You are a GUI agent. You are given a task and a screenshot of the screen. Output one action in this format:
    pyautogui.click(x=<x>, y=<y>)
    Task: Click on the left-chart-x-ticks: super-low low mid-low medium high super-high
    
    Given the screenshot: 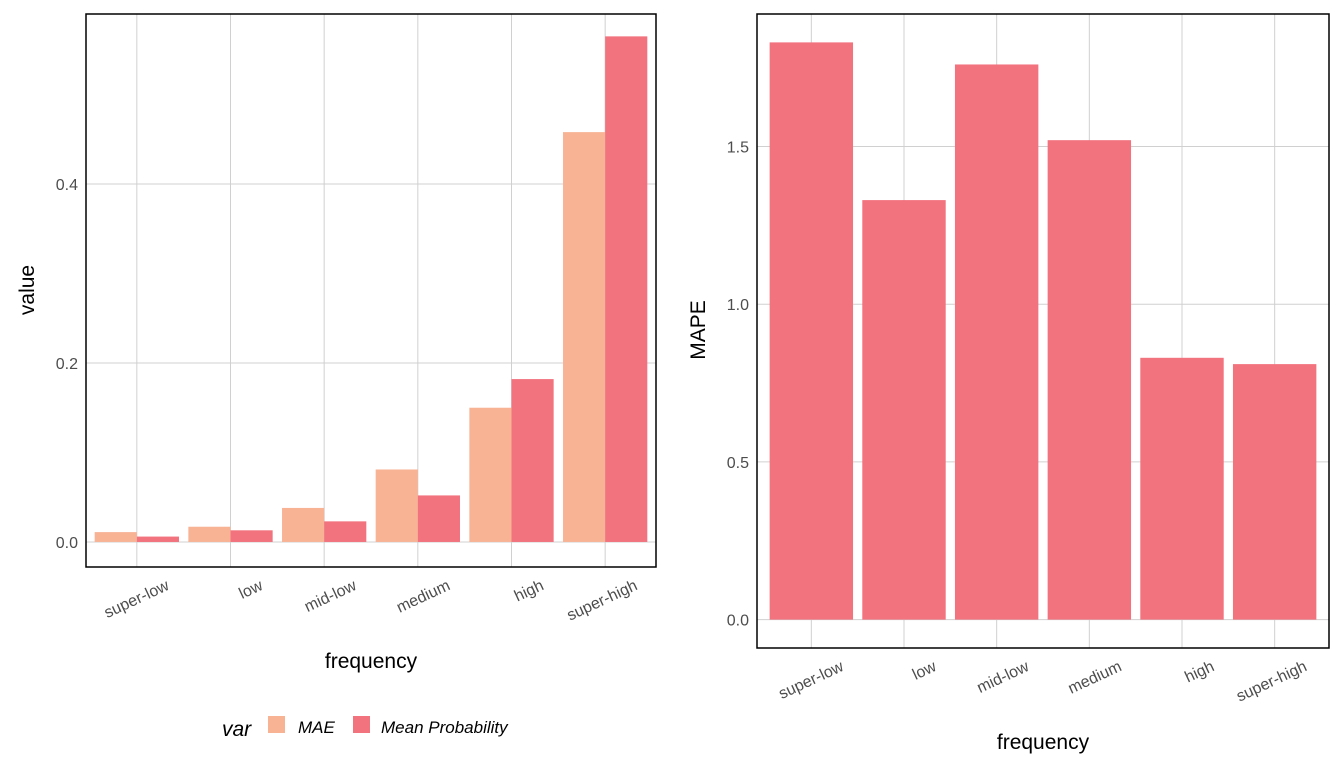 What is the action you would take?
    pyautogui.click(x=371, y=601)
    